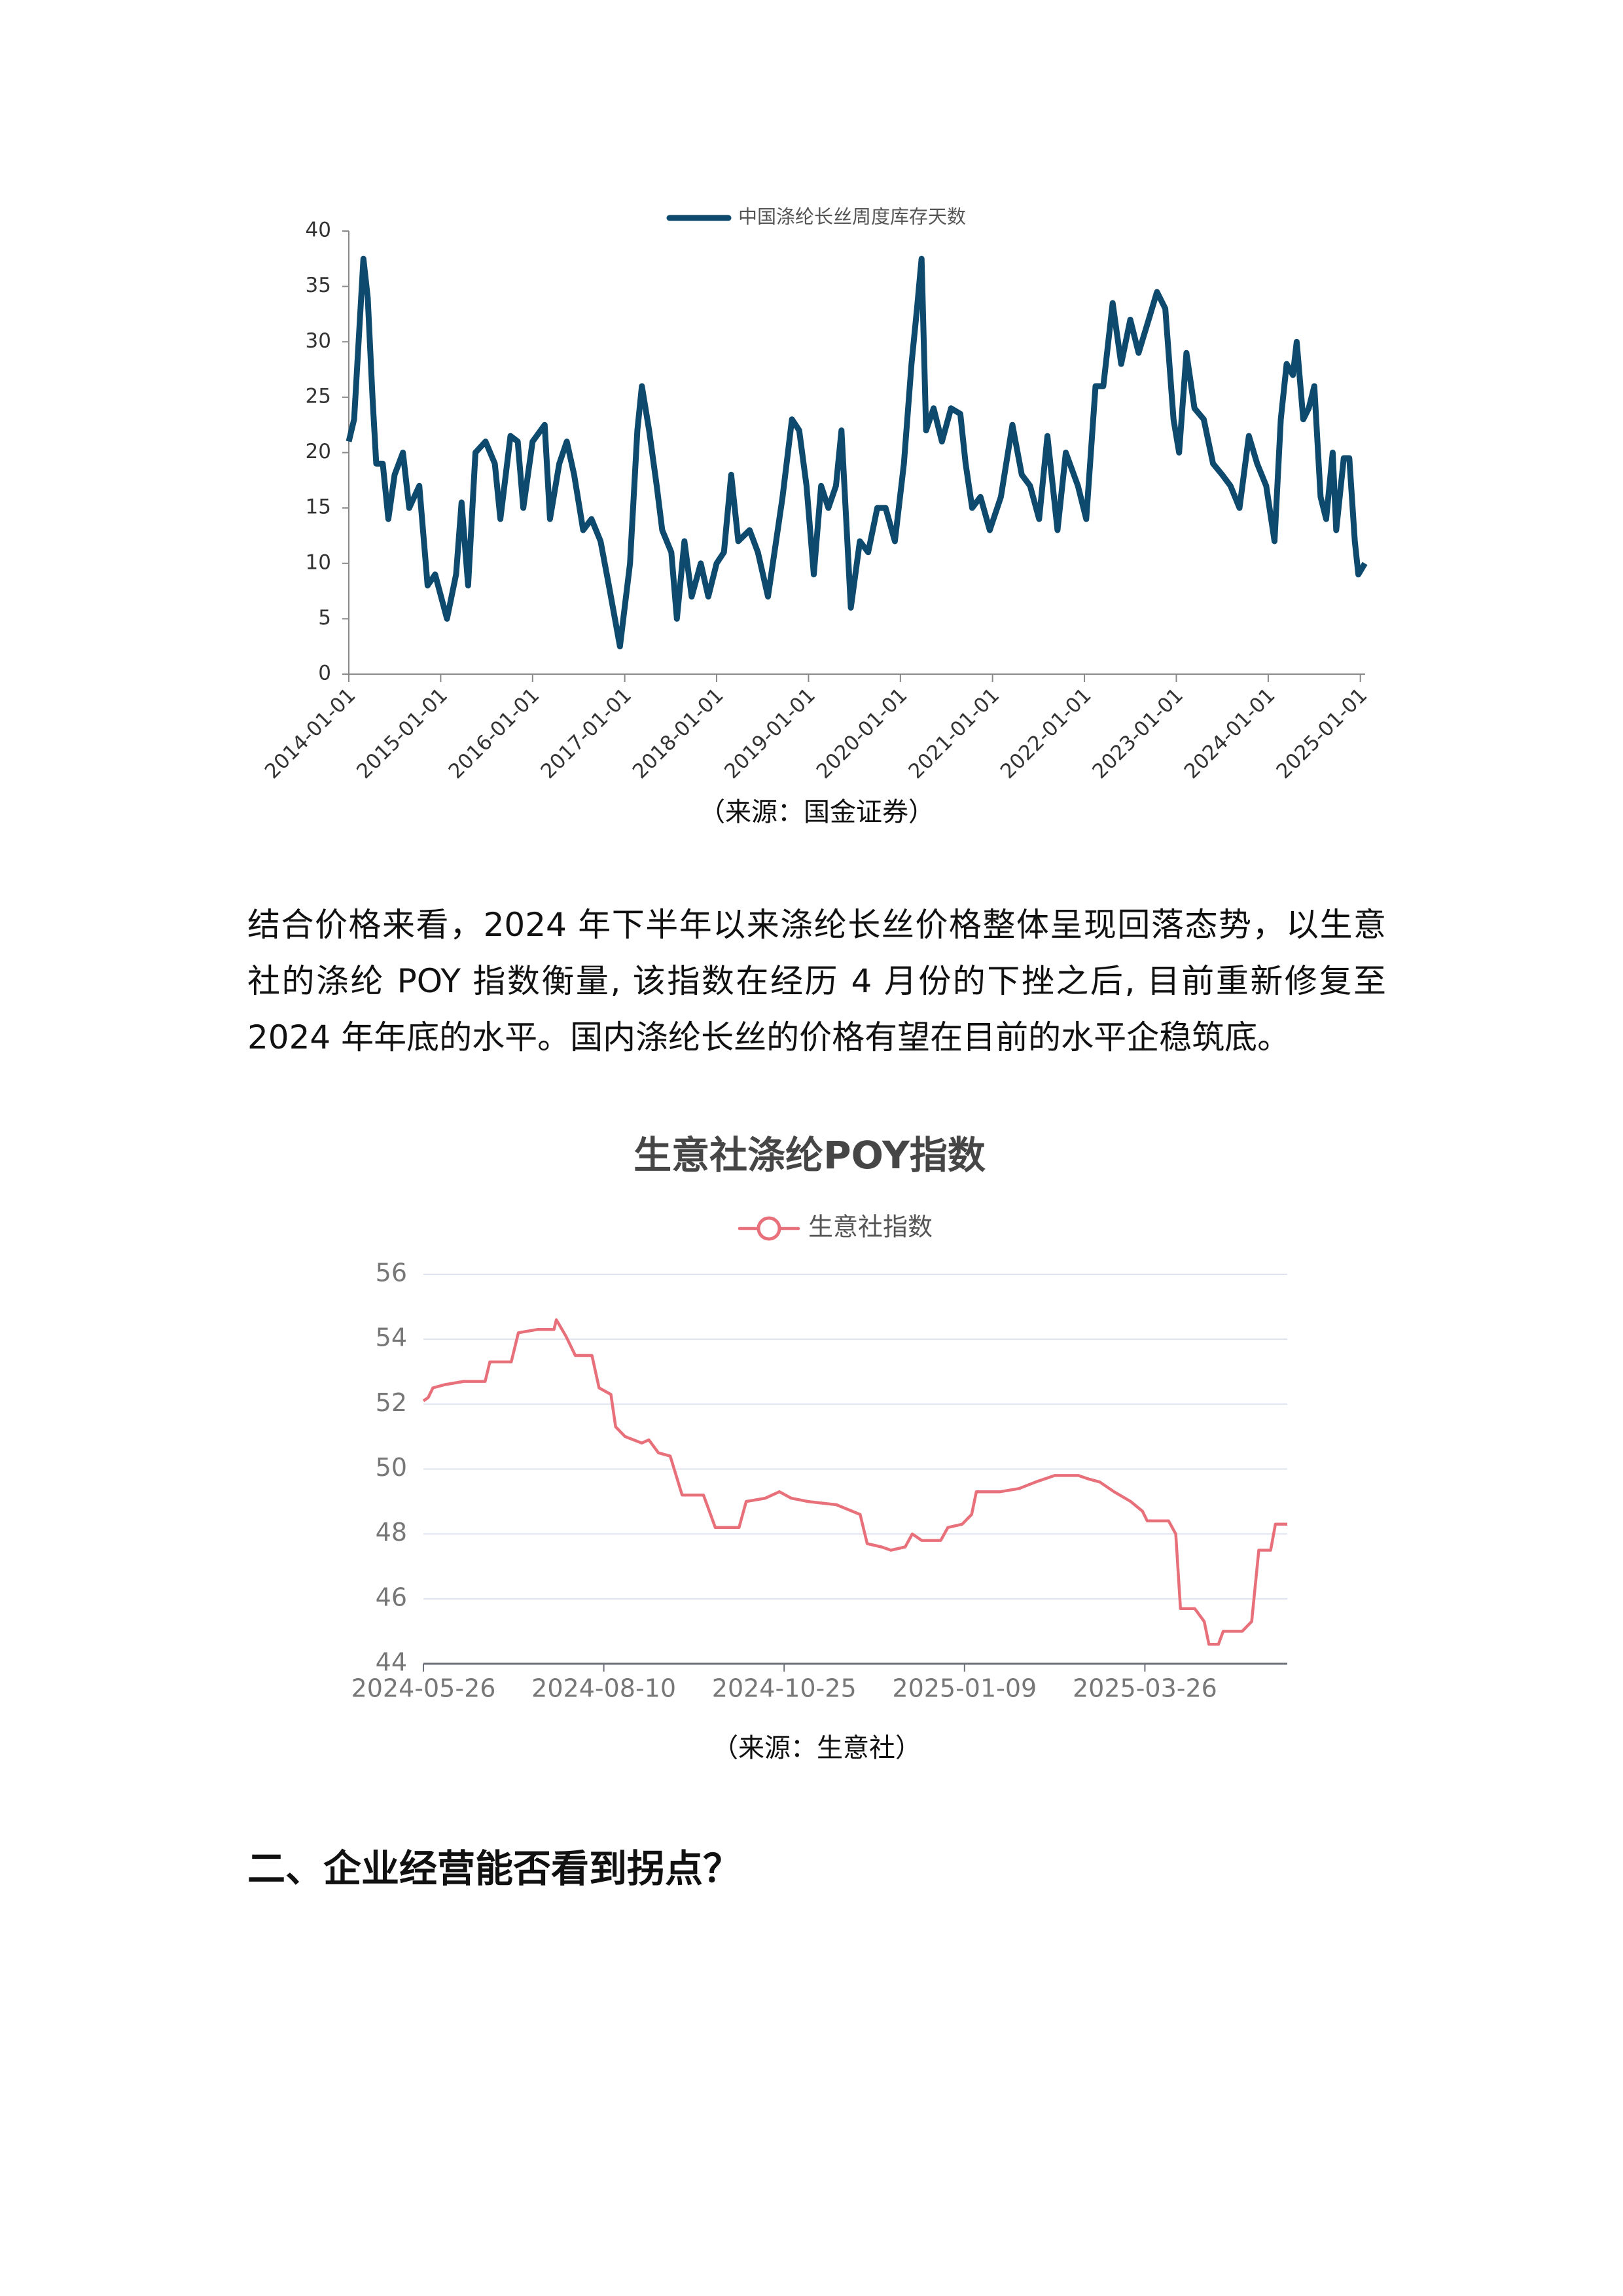  Describe the element at coordinates (391, 1597) in the screenshot. I see `y-tick-label: 46` at that location.